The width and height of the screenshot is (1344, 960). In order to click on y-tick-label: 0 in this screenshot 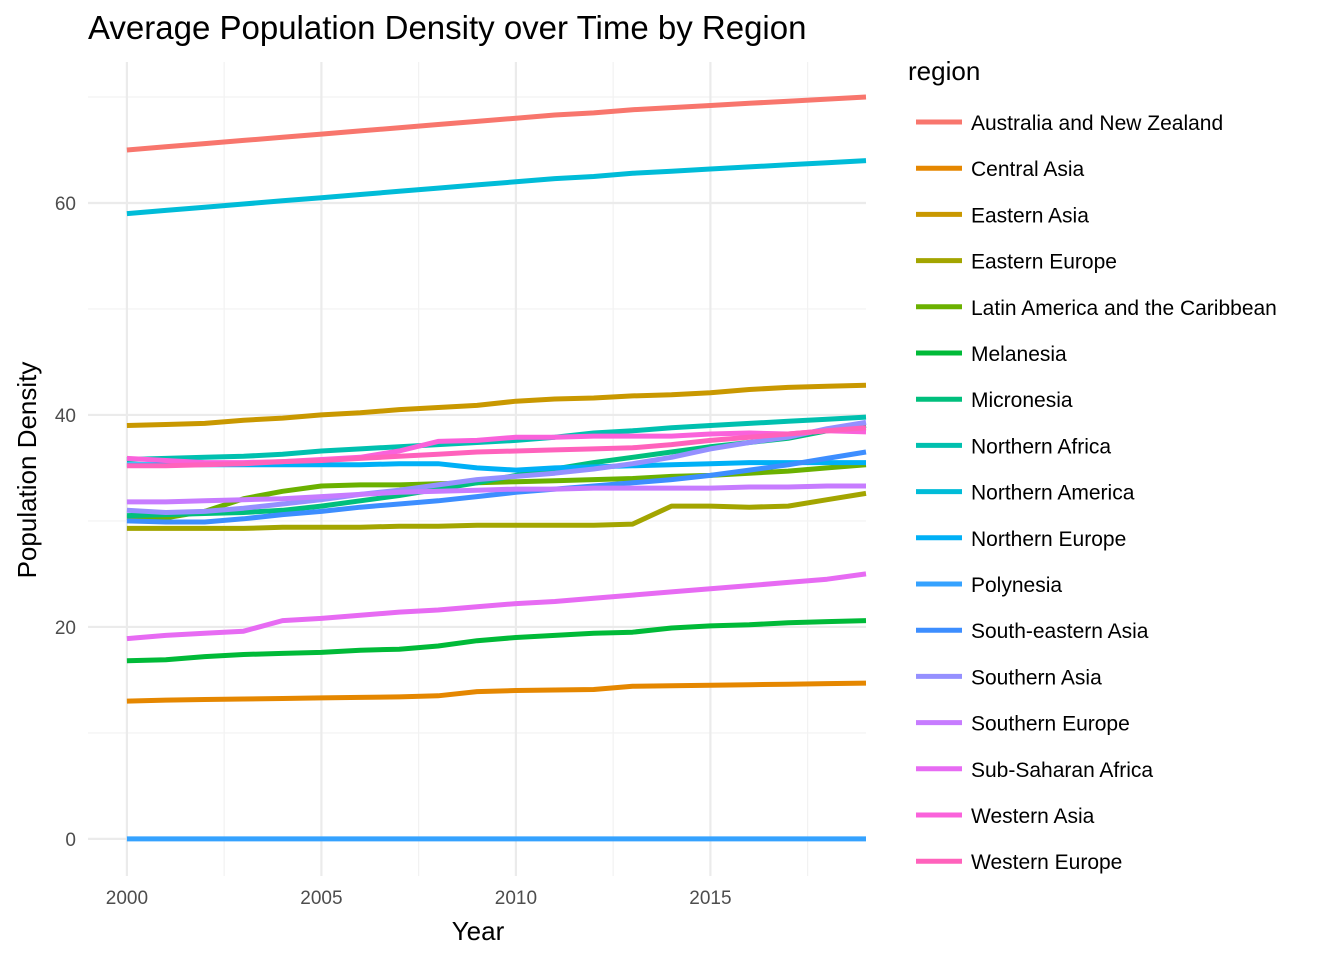, I will do `click(70, 840)`.